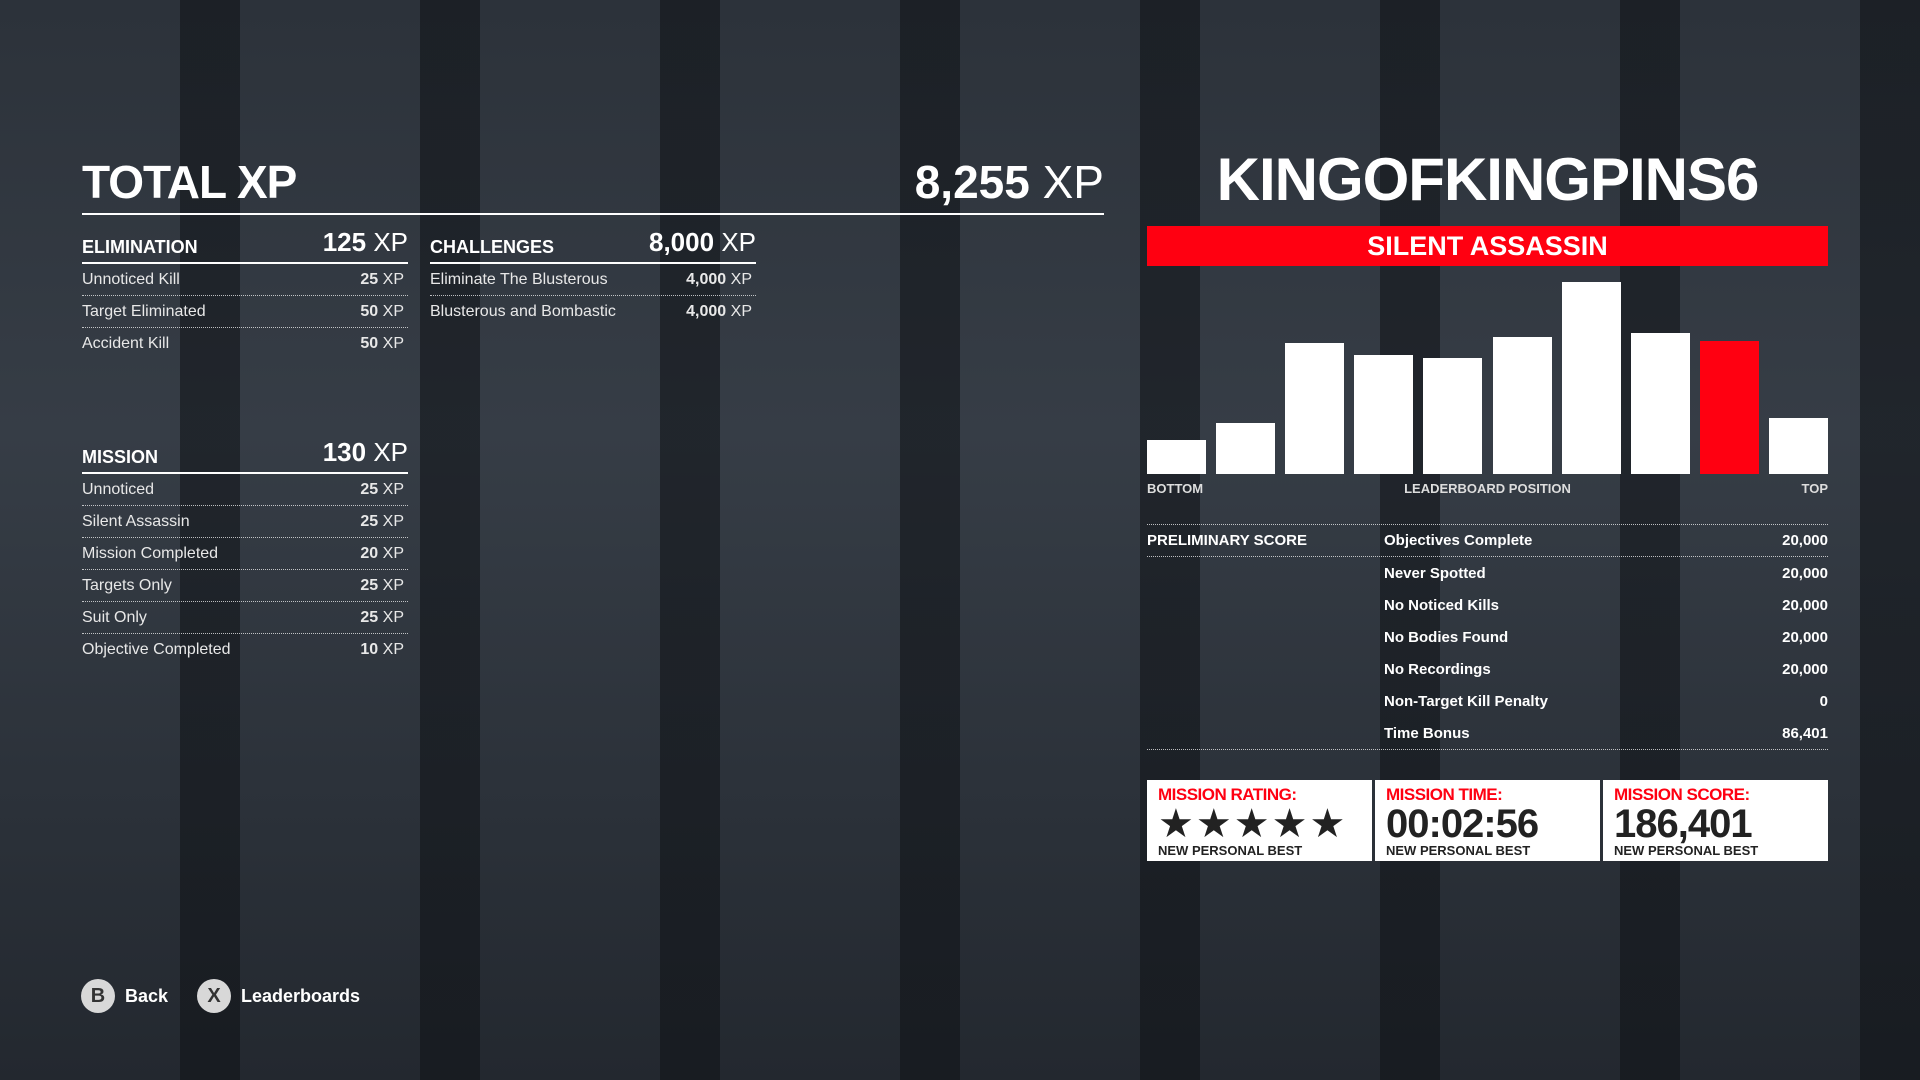 The width and height of the screenshot is (1920, 1080). What do you see at coordinates (156, 649) in the screenshot?
I see `xp-row-label: Objective Completed` at bounding box center [156, 649].